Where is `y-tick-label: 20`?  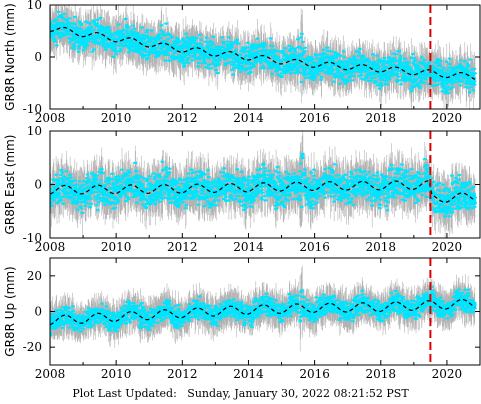
y-tick-label: 20 is located at coordinates (34, 276).